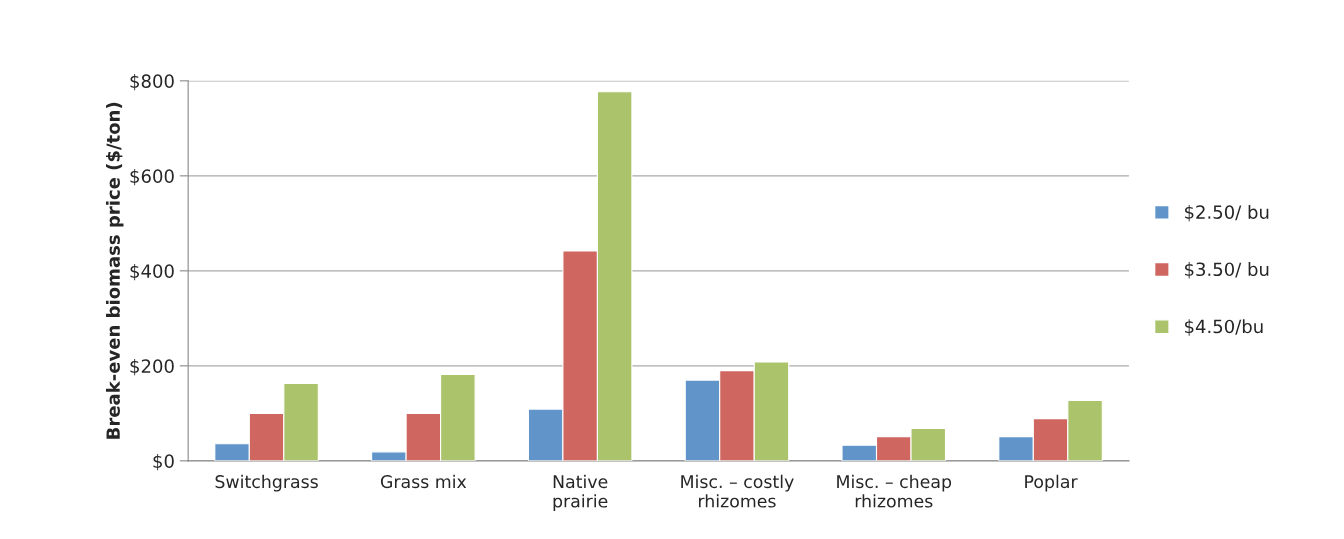  Describe the element at coordinates (152, 82) in the screenshot. I see `y-tick-label: $800` at that location.